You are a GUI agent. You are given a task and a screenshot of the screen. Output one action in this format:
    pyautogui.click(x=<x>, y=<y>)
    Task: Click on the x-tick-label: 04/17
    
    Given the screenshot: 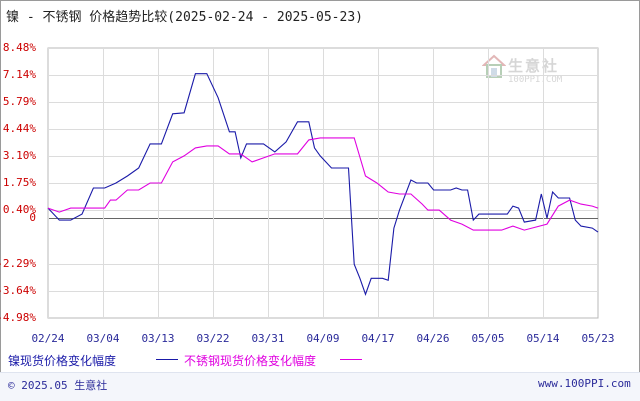 What is the action you would take?
    pyautogui.click(x=378, y=338)
    